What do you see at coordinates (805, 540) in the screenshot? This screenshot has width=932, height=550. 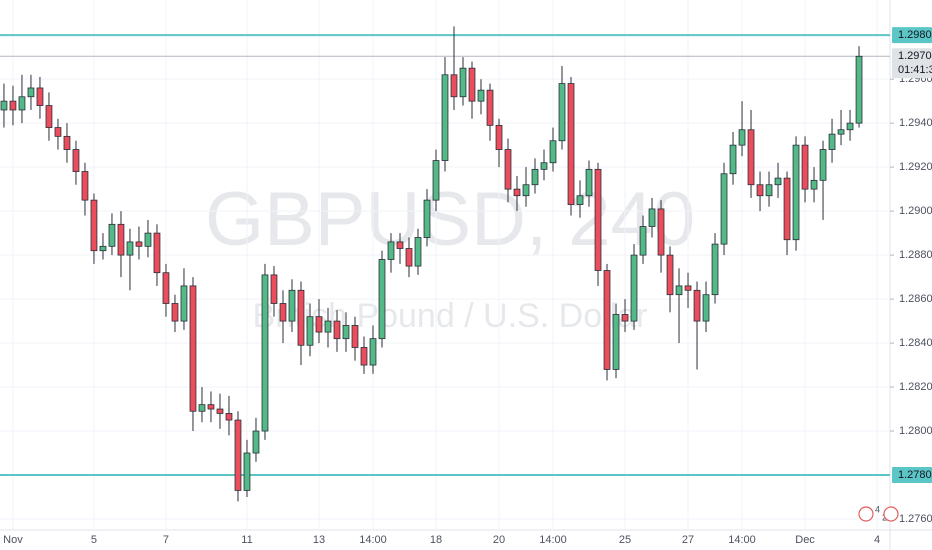 I see `x-tick-label: Dec` at bounding box center [805, 540].